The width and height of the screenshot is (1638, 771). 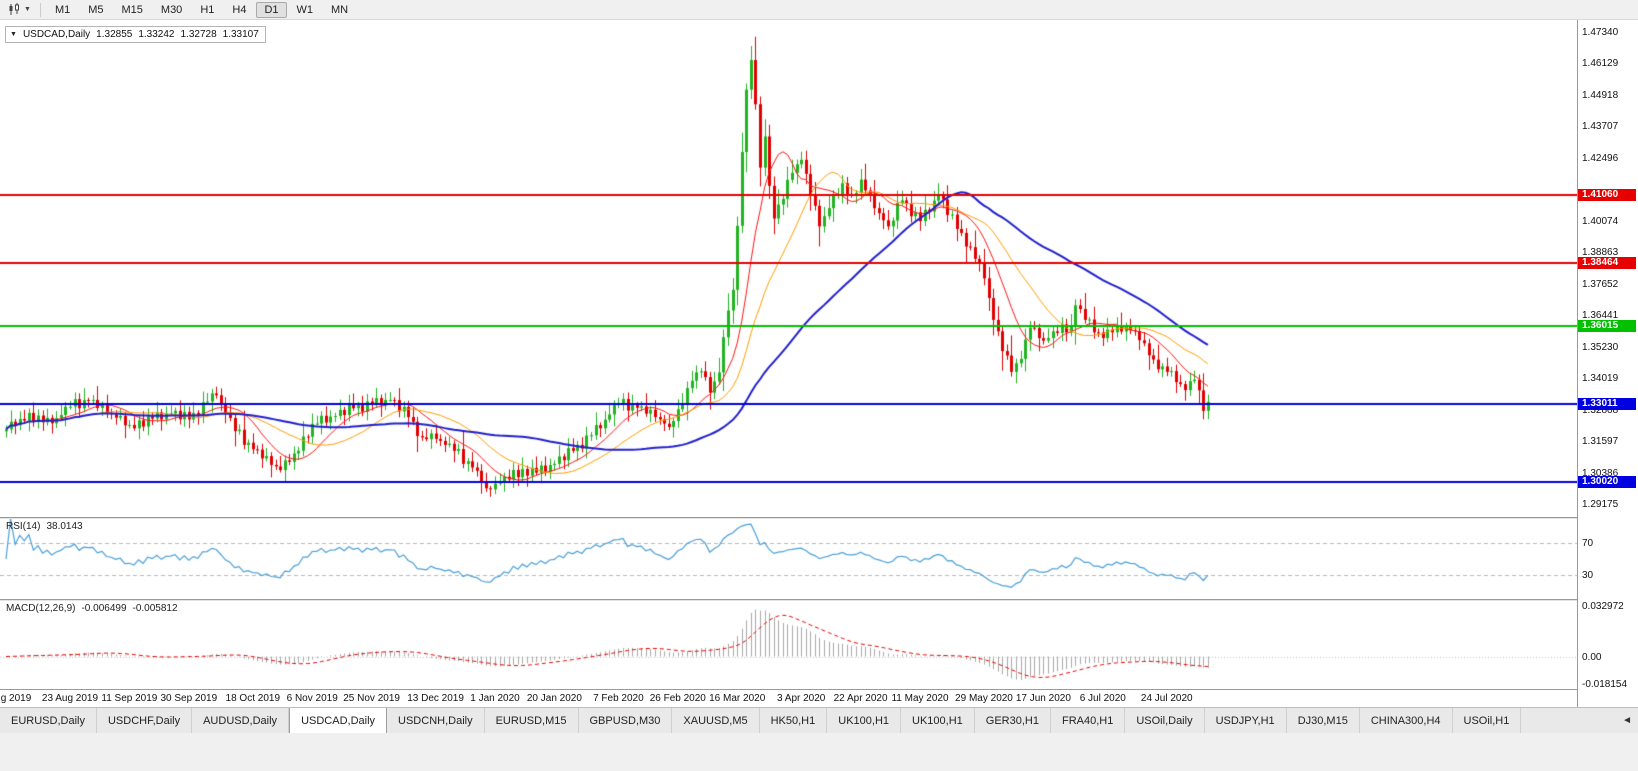 I want to click on chart-tab-usdchf-daily: USDCHF,Daily, so click(x=144, y=720).